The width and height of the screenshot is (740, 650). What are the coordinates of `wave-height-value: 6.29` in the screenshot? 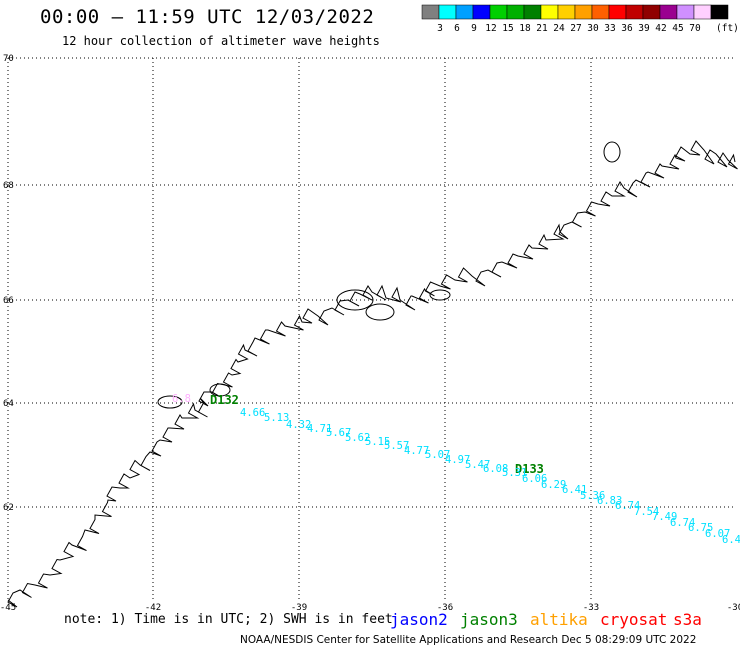 It's located at (553, 485).